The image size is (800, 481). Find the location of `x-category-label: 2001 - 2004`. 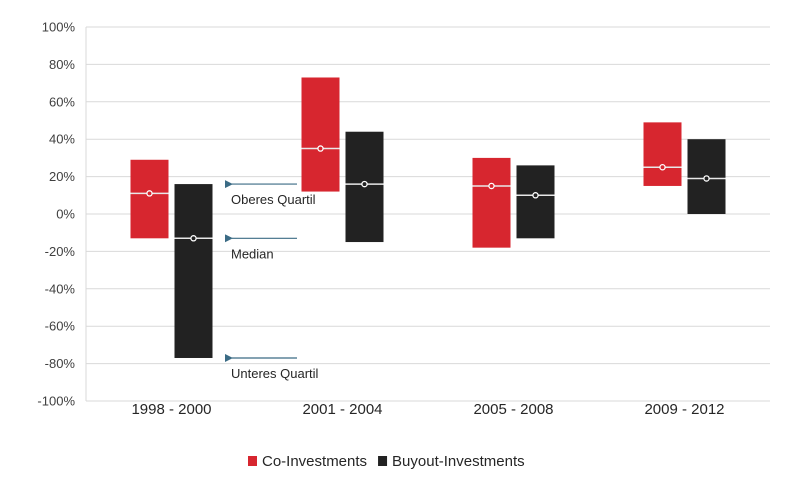

x-category-label: 2001 - 2004 is located at coordinates (342, 409).